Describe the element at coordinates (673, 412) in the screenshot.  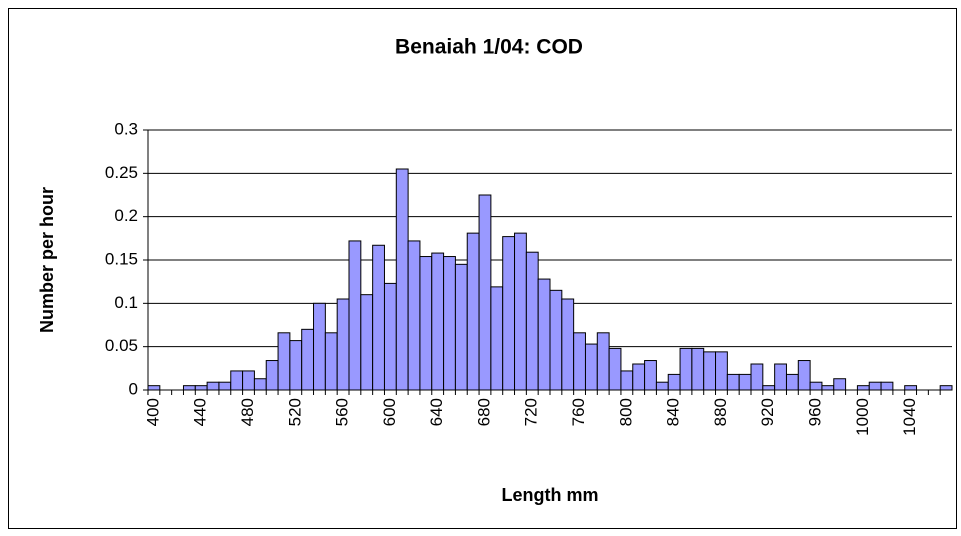
I see `x-tick-label: 840` at that location.